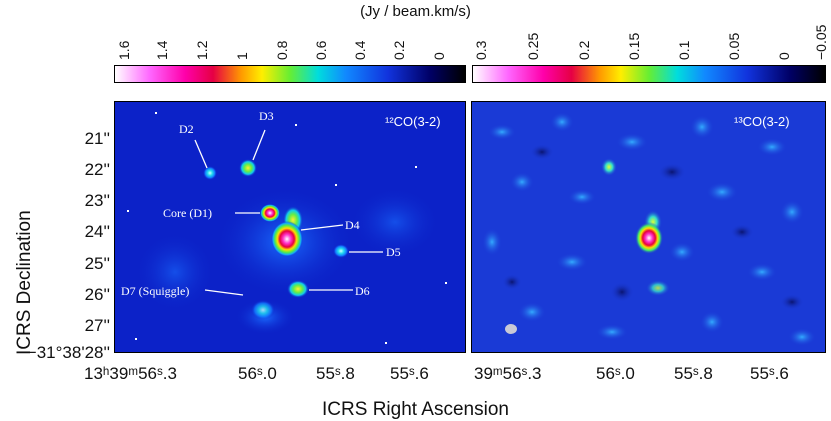 This screenshot has width=831, height=421. Describe the element at coordinates (242, 56) in the screenshot. I see `cbar-left-tick: 1` at that location.